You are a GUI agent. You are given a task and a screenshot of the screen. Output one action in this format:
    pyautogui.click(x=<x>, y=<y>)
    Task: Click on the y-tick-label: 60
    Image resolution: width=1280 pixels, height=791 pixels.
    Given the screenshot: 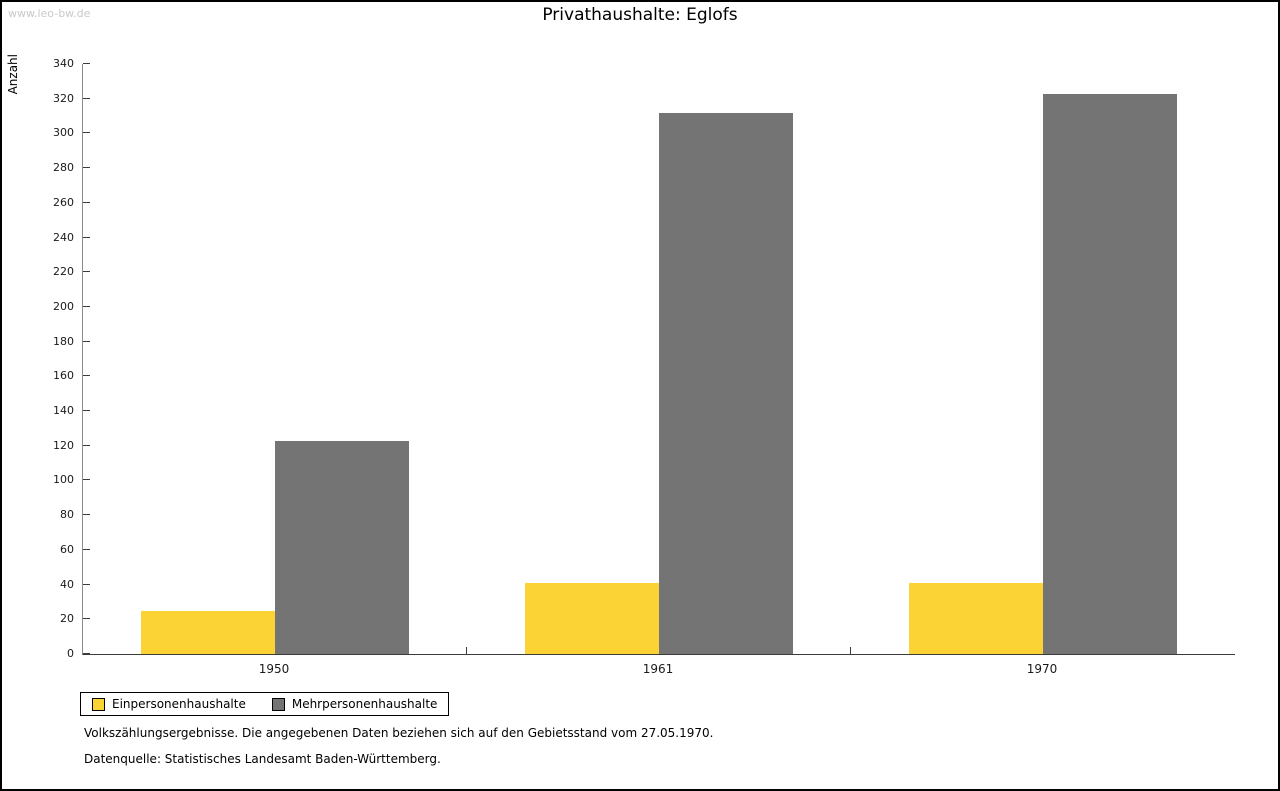 What is the action you would take?
    pyautogui.click(x=67, y=549)
    